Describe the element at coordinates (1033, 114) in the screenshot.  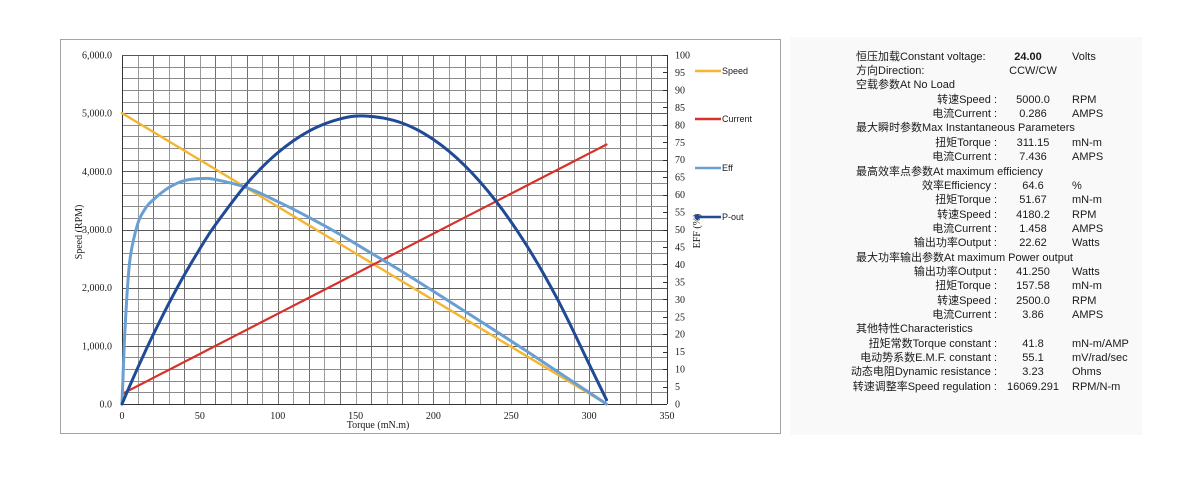
I see `param-value: 0.286` at that location.